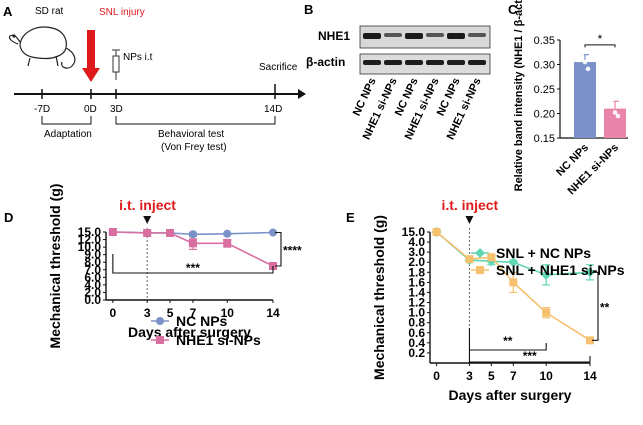 This screenshot has height=425, width=643. What do you see at coordinates (491, 376) in the screenshot?
I see `x-tick-label: 5` at bounding box center [491, 376].